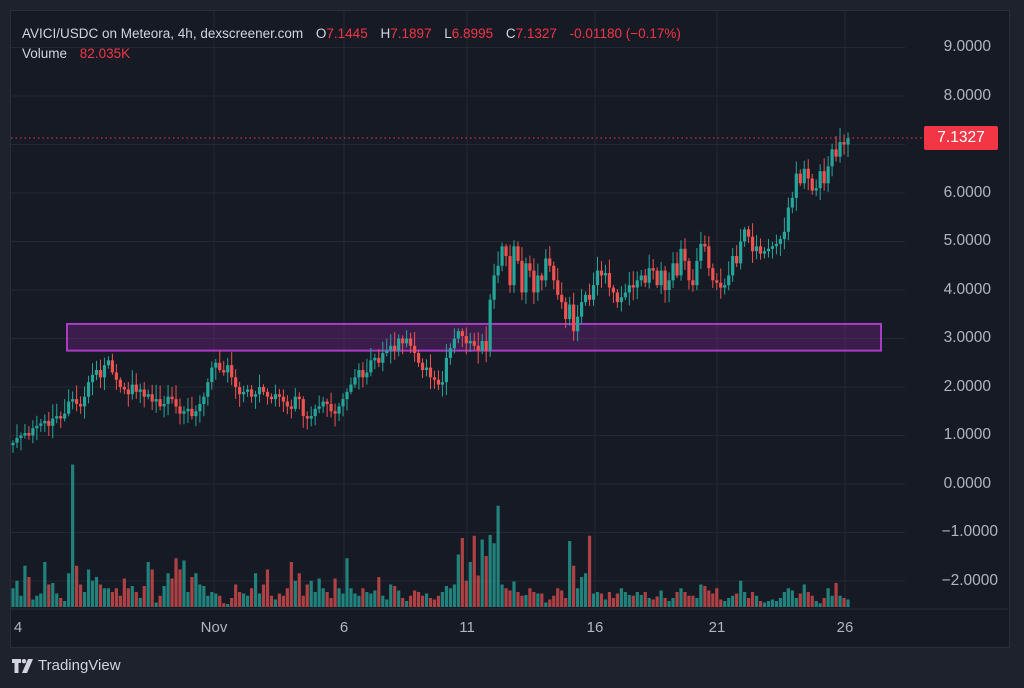  What do you see at coordinates (344, 627) in the screenshot?
I see `time-tick: 6` at bounding box center [344, 627].